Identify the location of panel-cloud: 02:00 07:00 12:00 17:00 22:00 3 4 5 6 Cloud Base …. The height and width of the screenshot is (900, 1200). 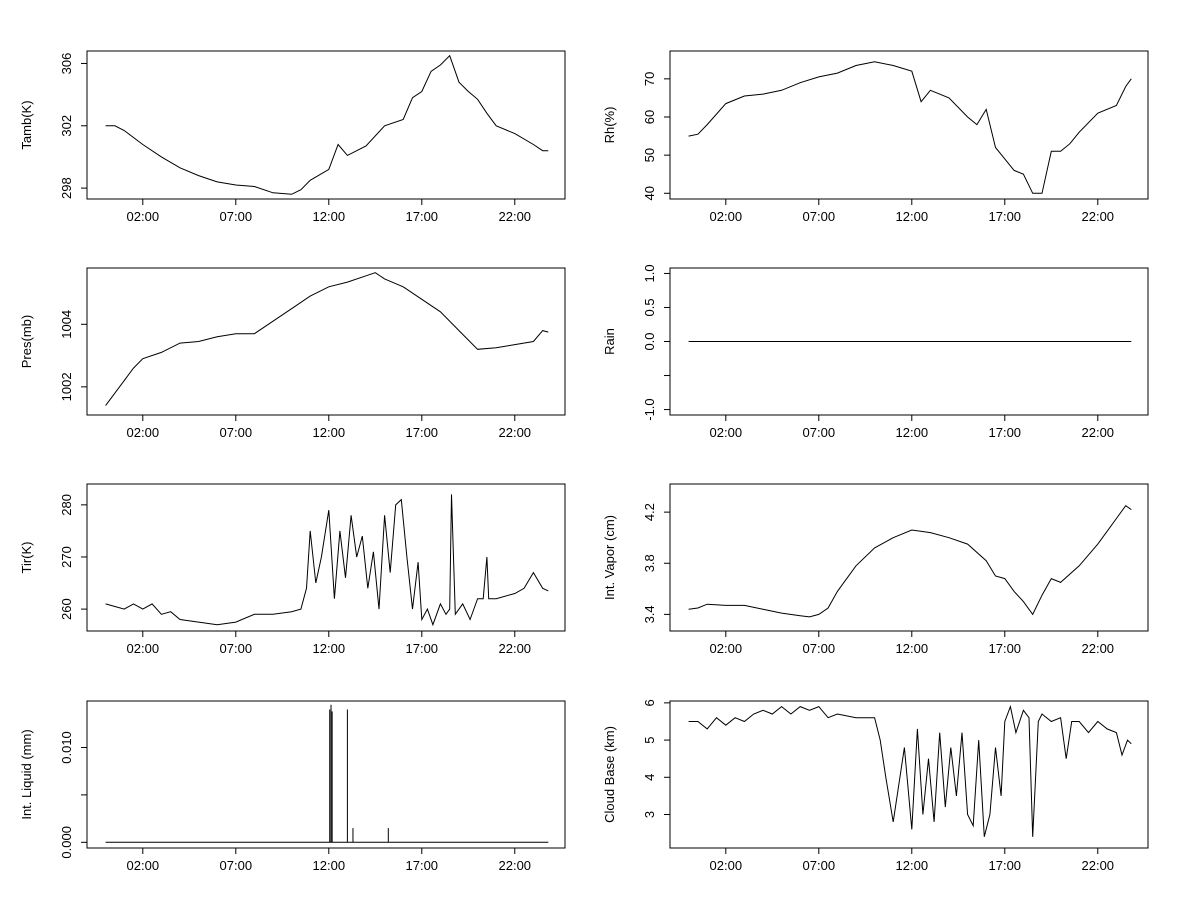
(875, 786).